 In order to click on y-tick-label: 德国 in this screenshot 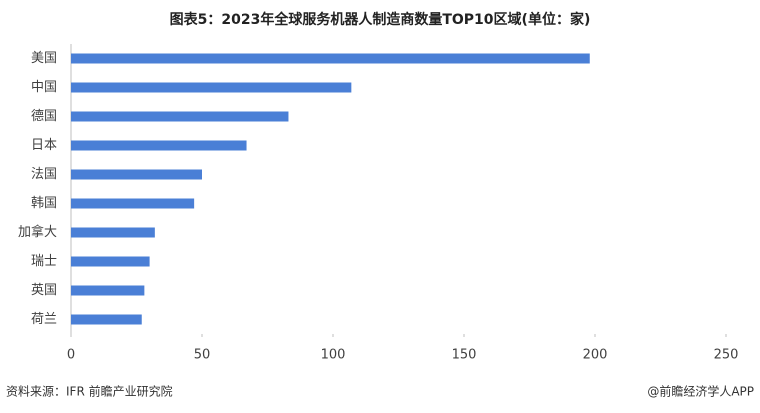, I will do `click(44, 116)`.